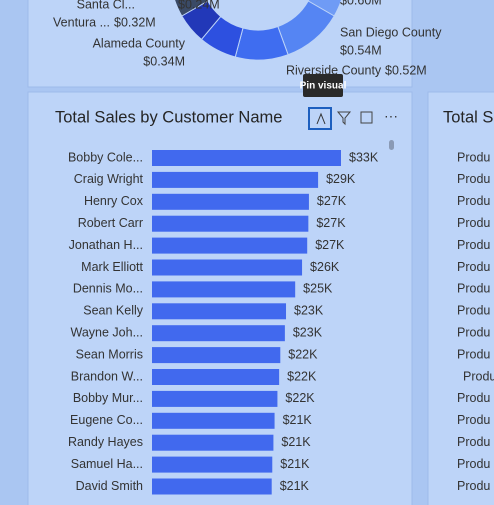  I want to click on pin-button, so click(320, 118).